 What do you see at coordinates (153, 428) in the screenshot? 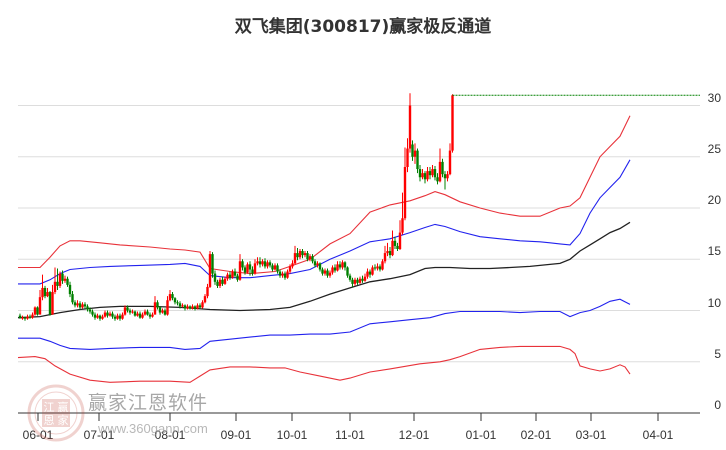
I see `watermark-url: www.360gann.com` at bounding box center [153, 428].